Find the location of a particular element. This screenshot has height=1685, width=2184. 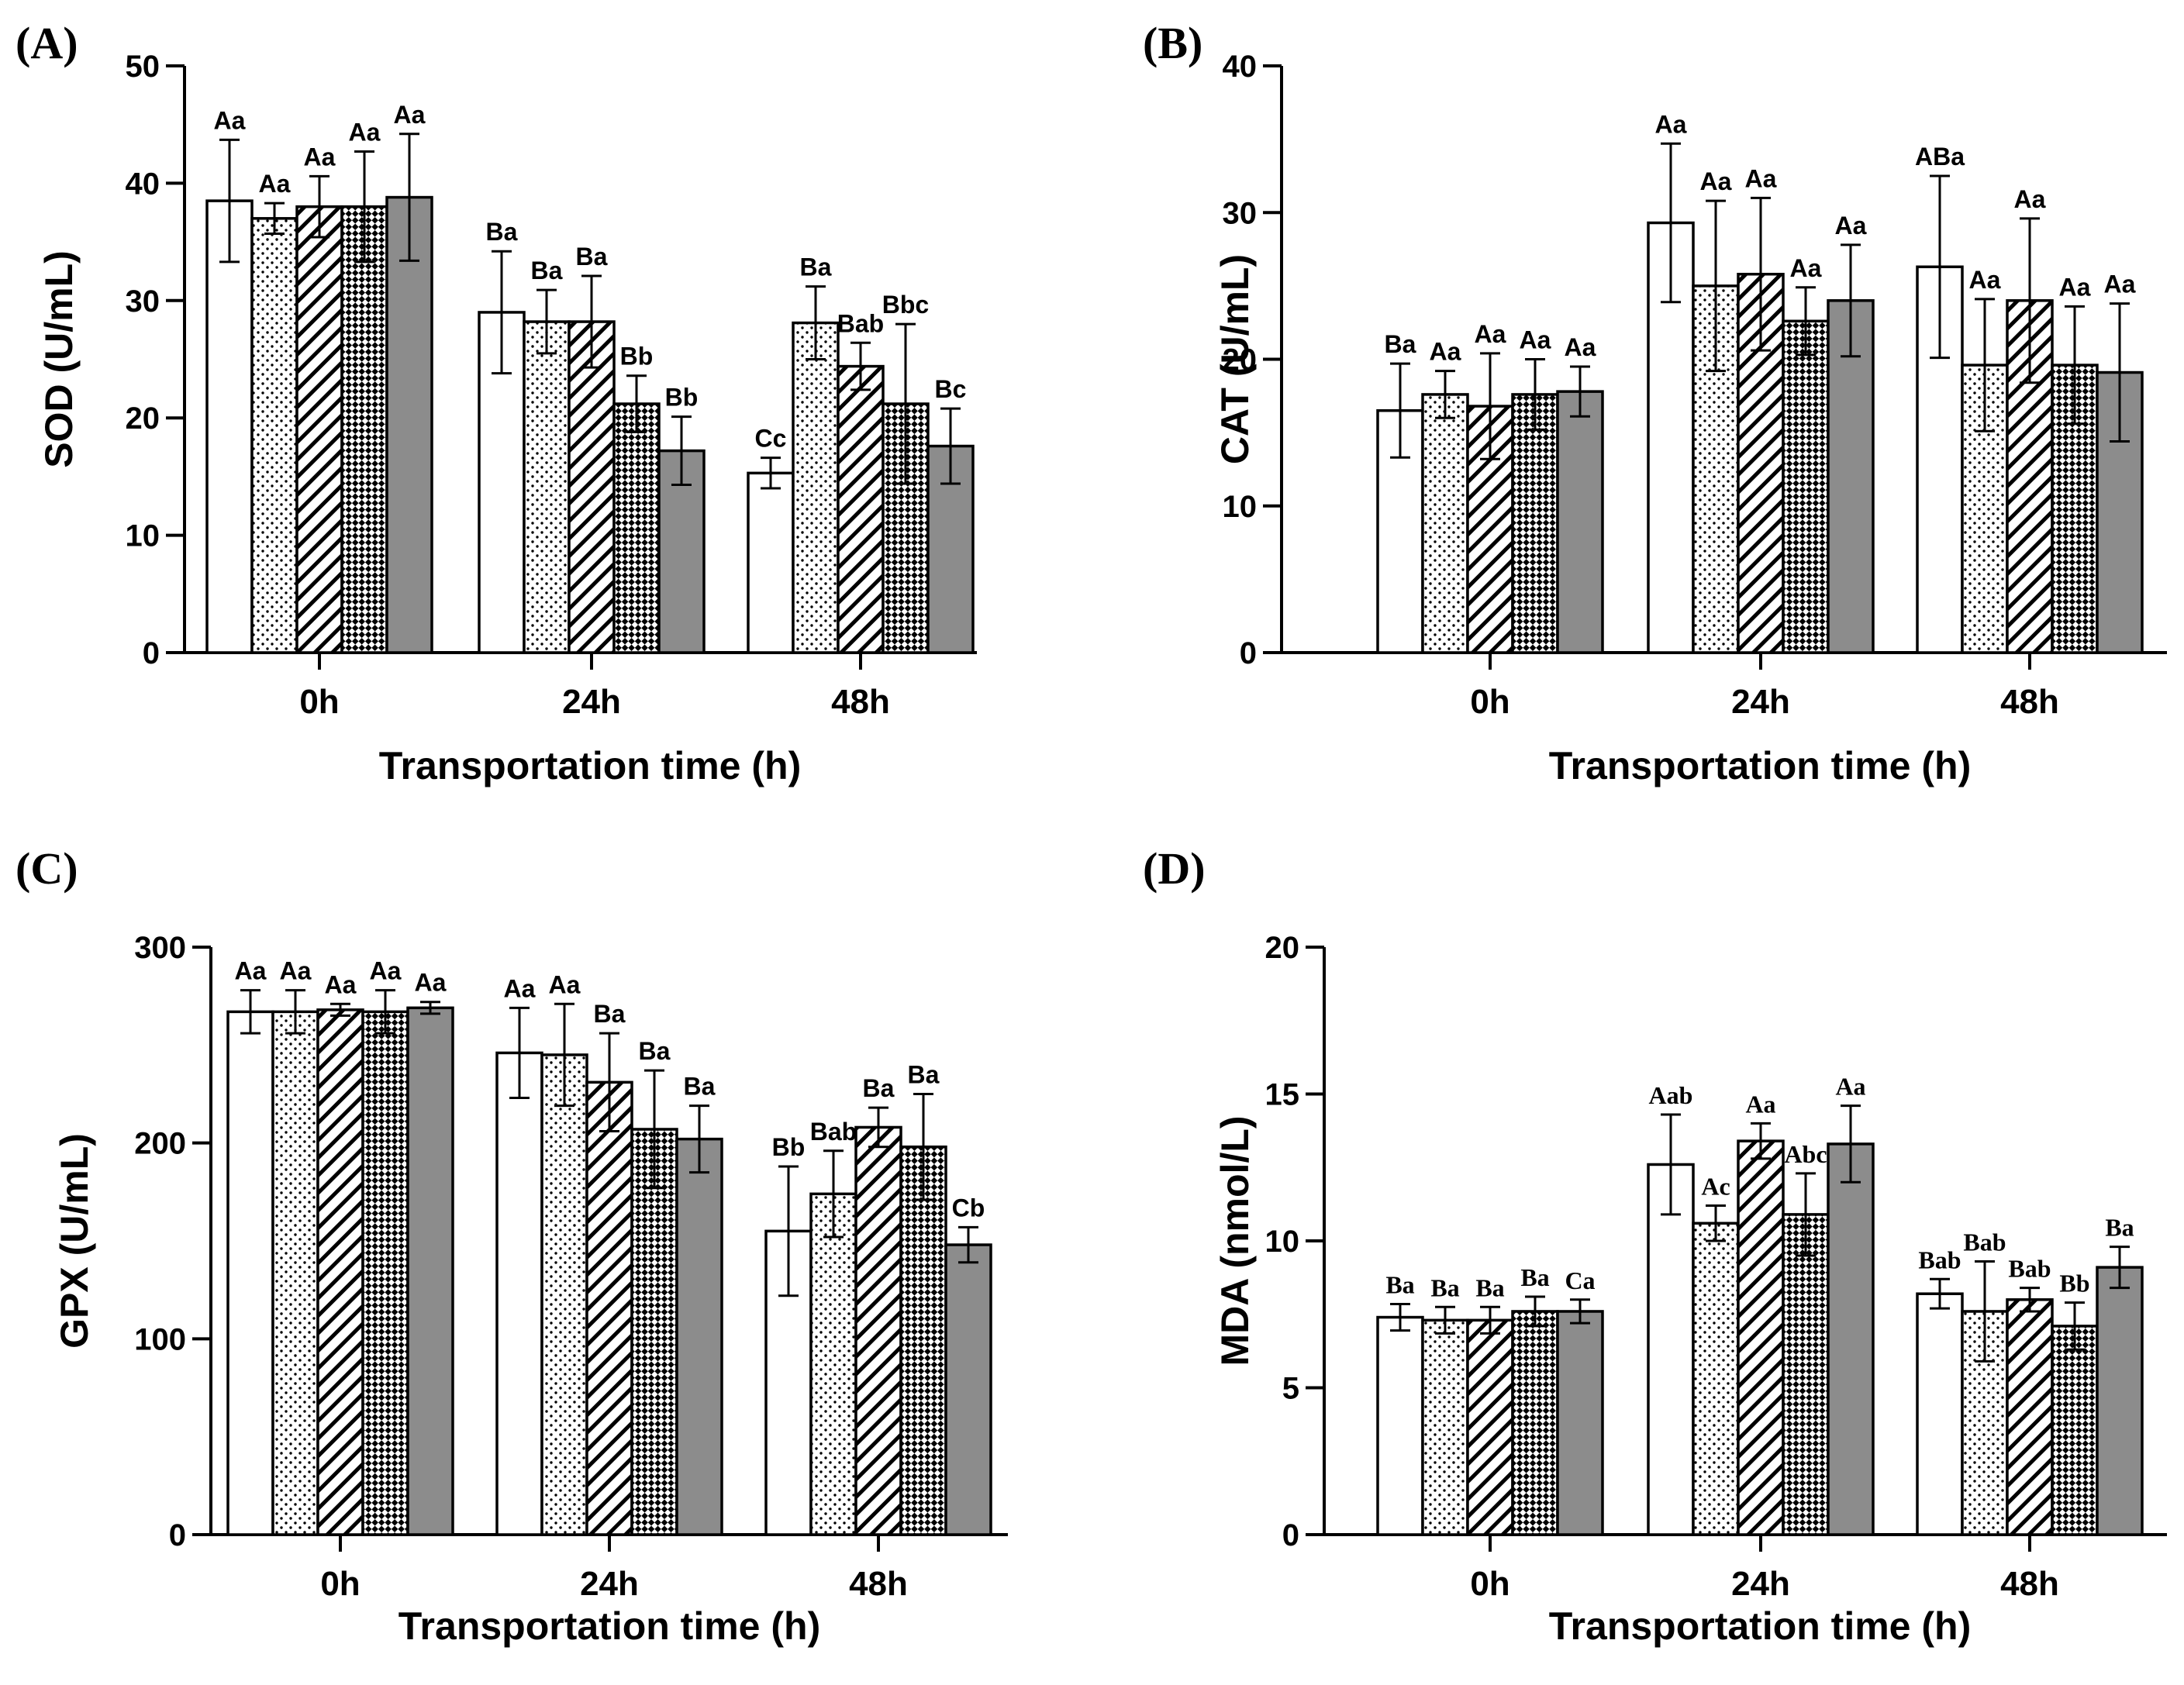

panel-label: (C) is located at coordinates (47, 868).